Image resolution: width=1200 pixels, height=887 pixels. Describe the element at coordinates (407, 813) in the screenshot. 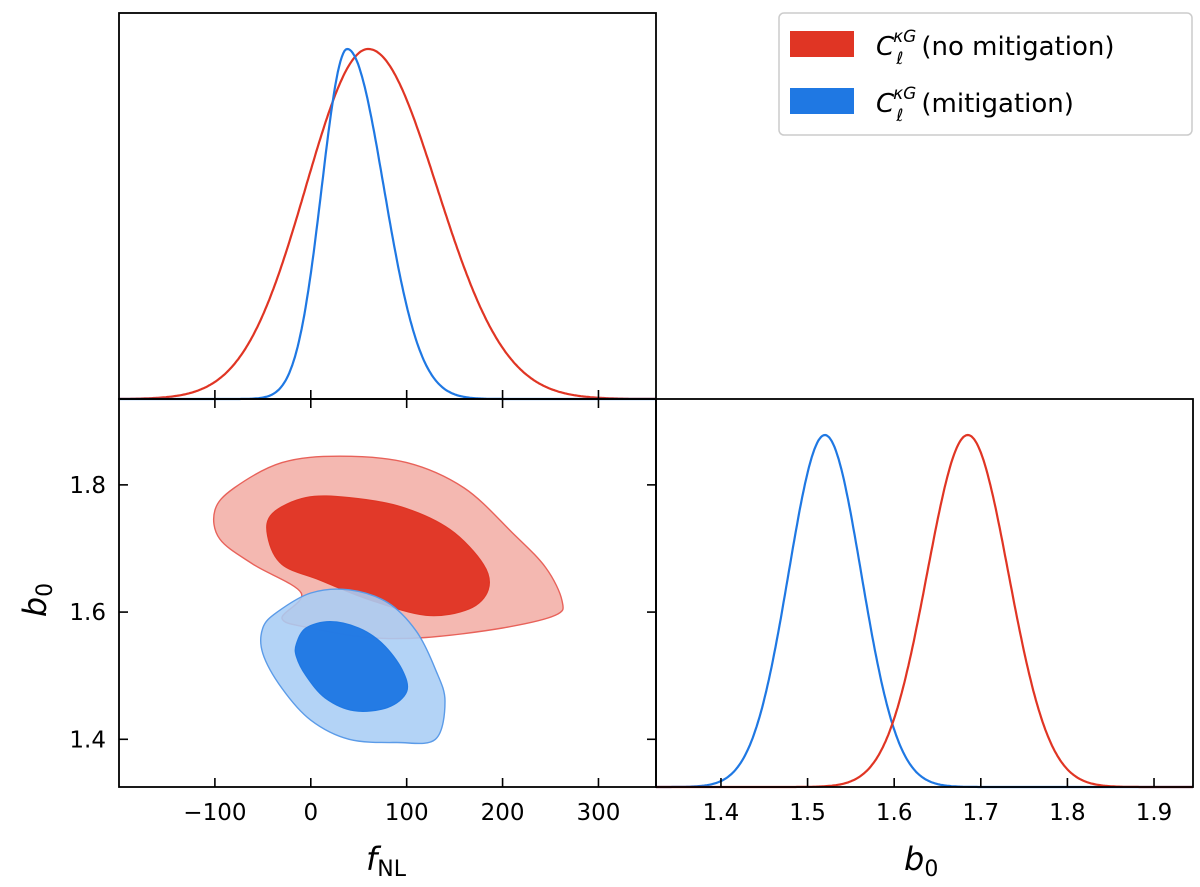

I see `fnl-xtick-label: 100` at that location.